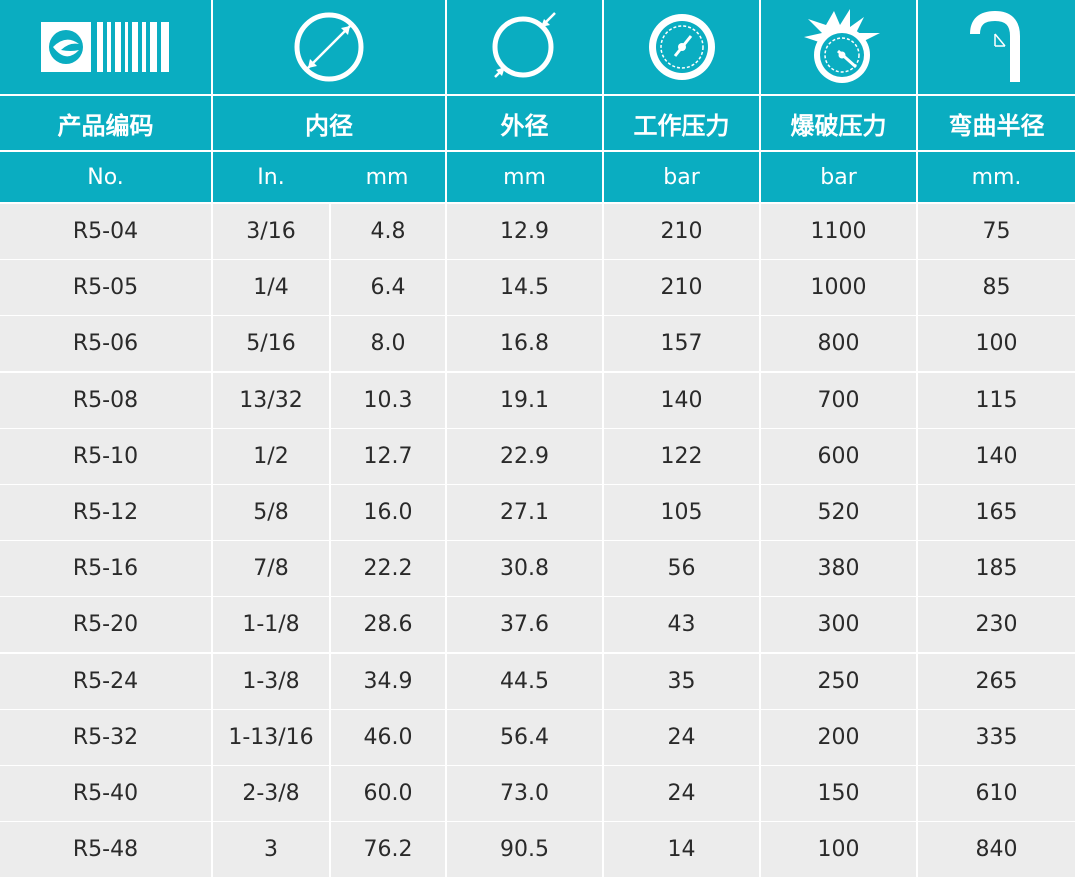  Describe the element at coordinates (524, 47) in the screenshot. I see `outer-diameter-icon` at that location.